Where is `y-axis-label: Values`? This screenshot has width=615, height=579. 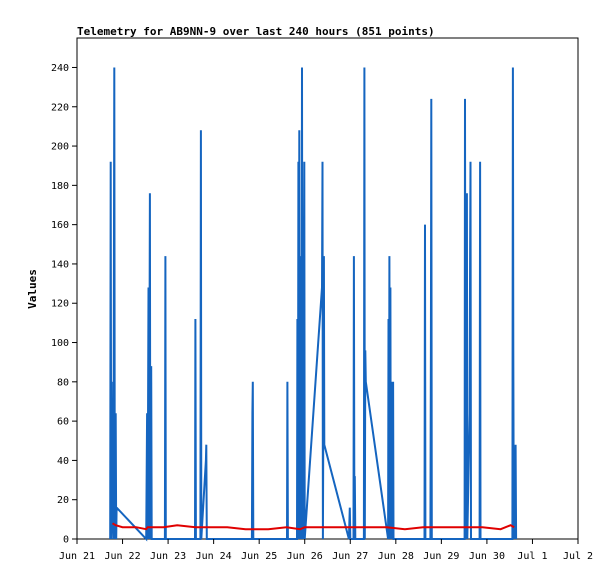
y-axis-label: Values is located at coordinates (32, 289).